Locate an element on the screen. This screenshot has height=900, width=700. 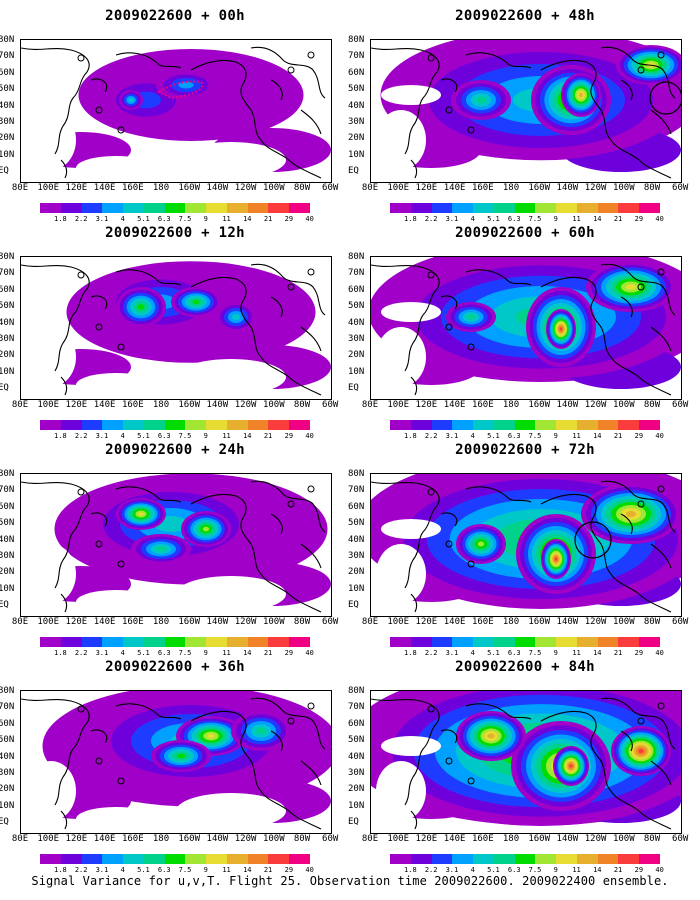
colorbar-label: 11 is located at coordinates (576, 653).